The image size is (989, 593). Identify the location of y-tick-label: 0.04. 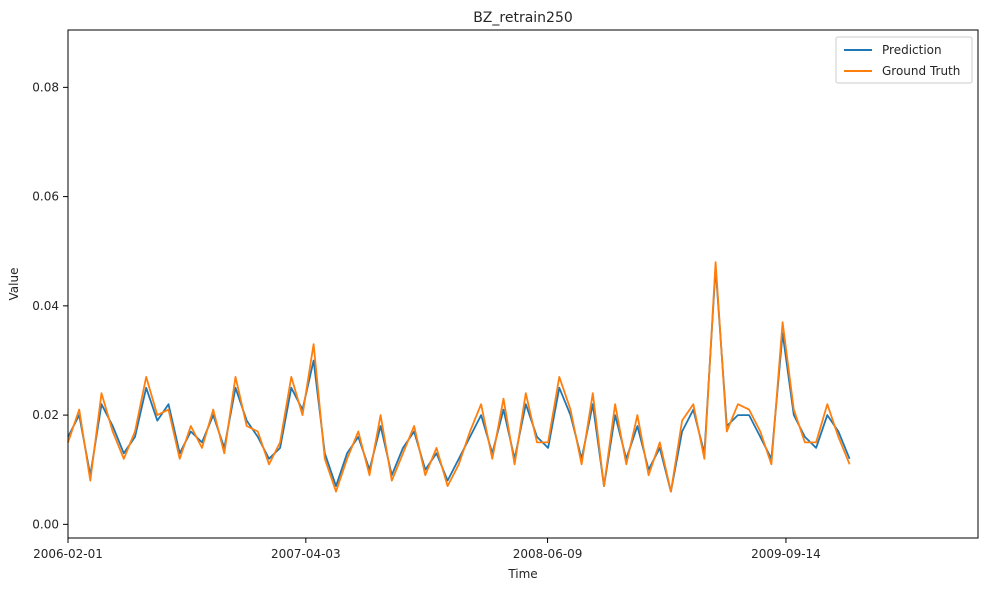
(45, 306).